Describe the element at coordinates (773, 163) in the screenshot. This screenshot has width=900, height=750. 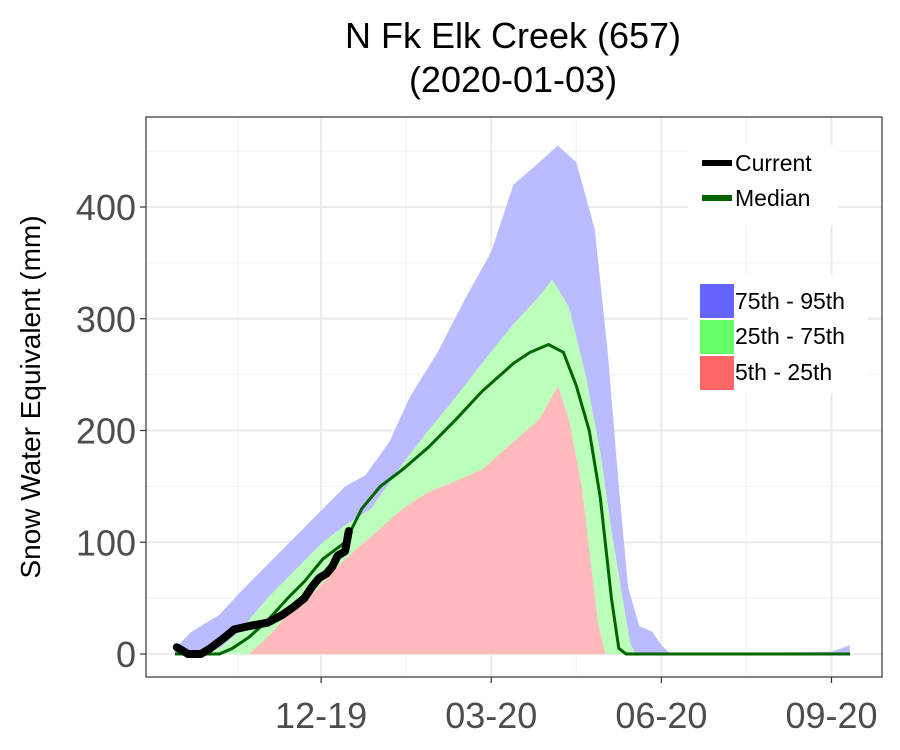
I see `legend-current-label: Current` at that location.